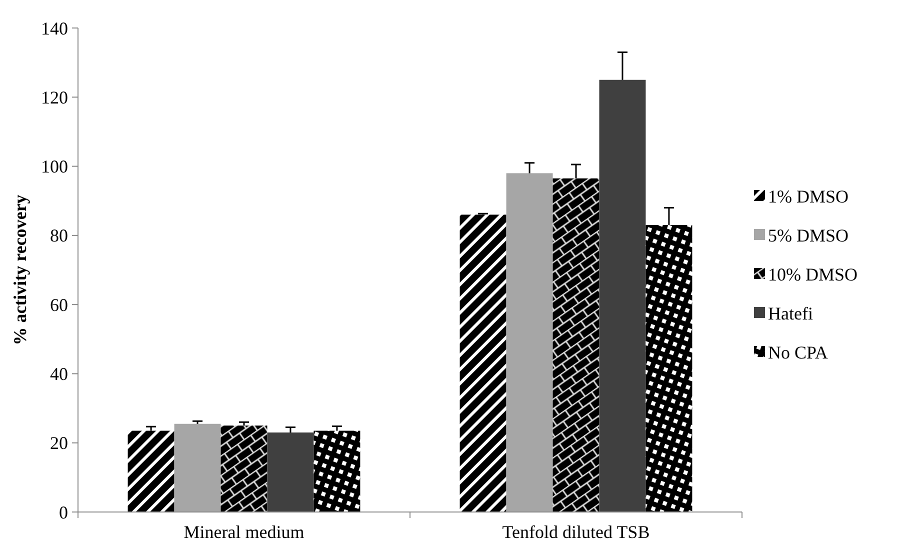 The image size is (909, 553). Describe the element at coordinates (576, 532) in the screenshot. I see `x-tick-label: Tenfold diluted TSB` at that location.